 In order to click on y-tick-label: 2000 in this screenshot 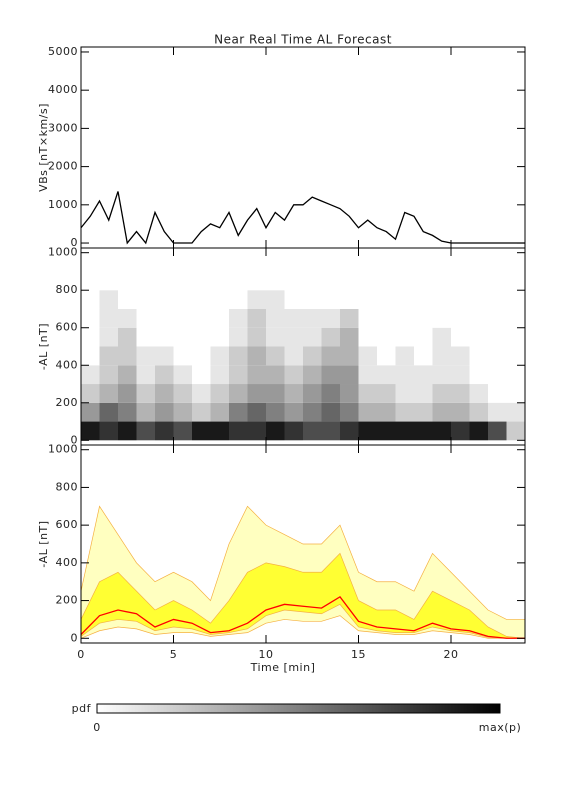, I will do `click(63, 166)`.